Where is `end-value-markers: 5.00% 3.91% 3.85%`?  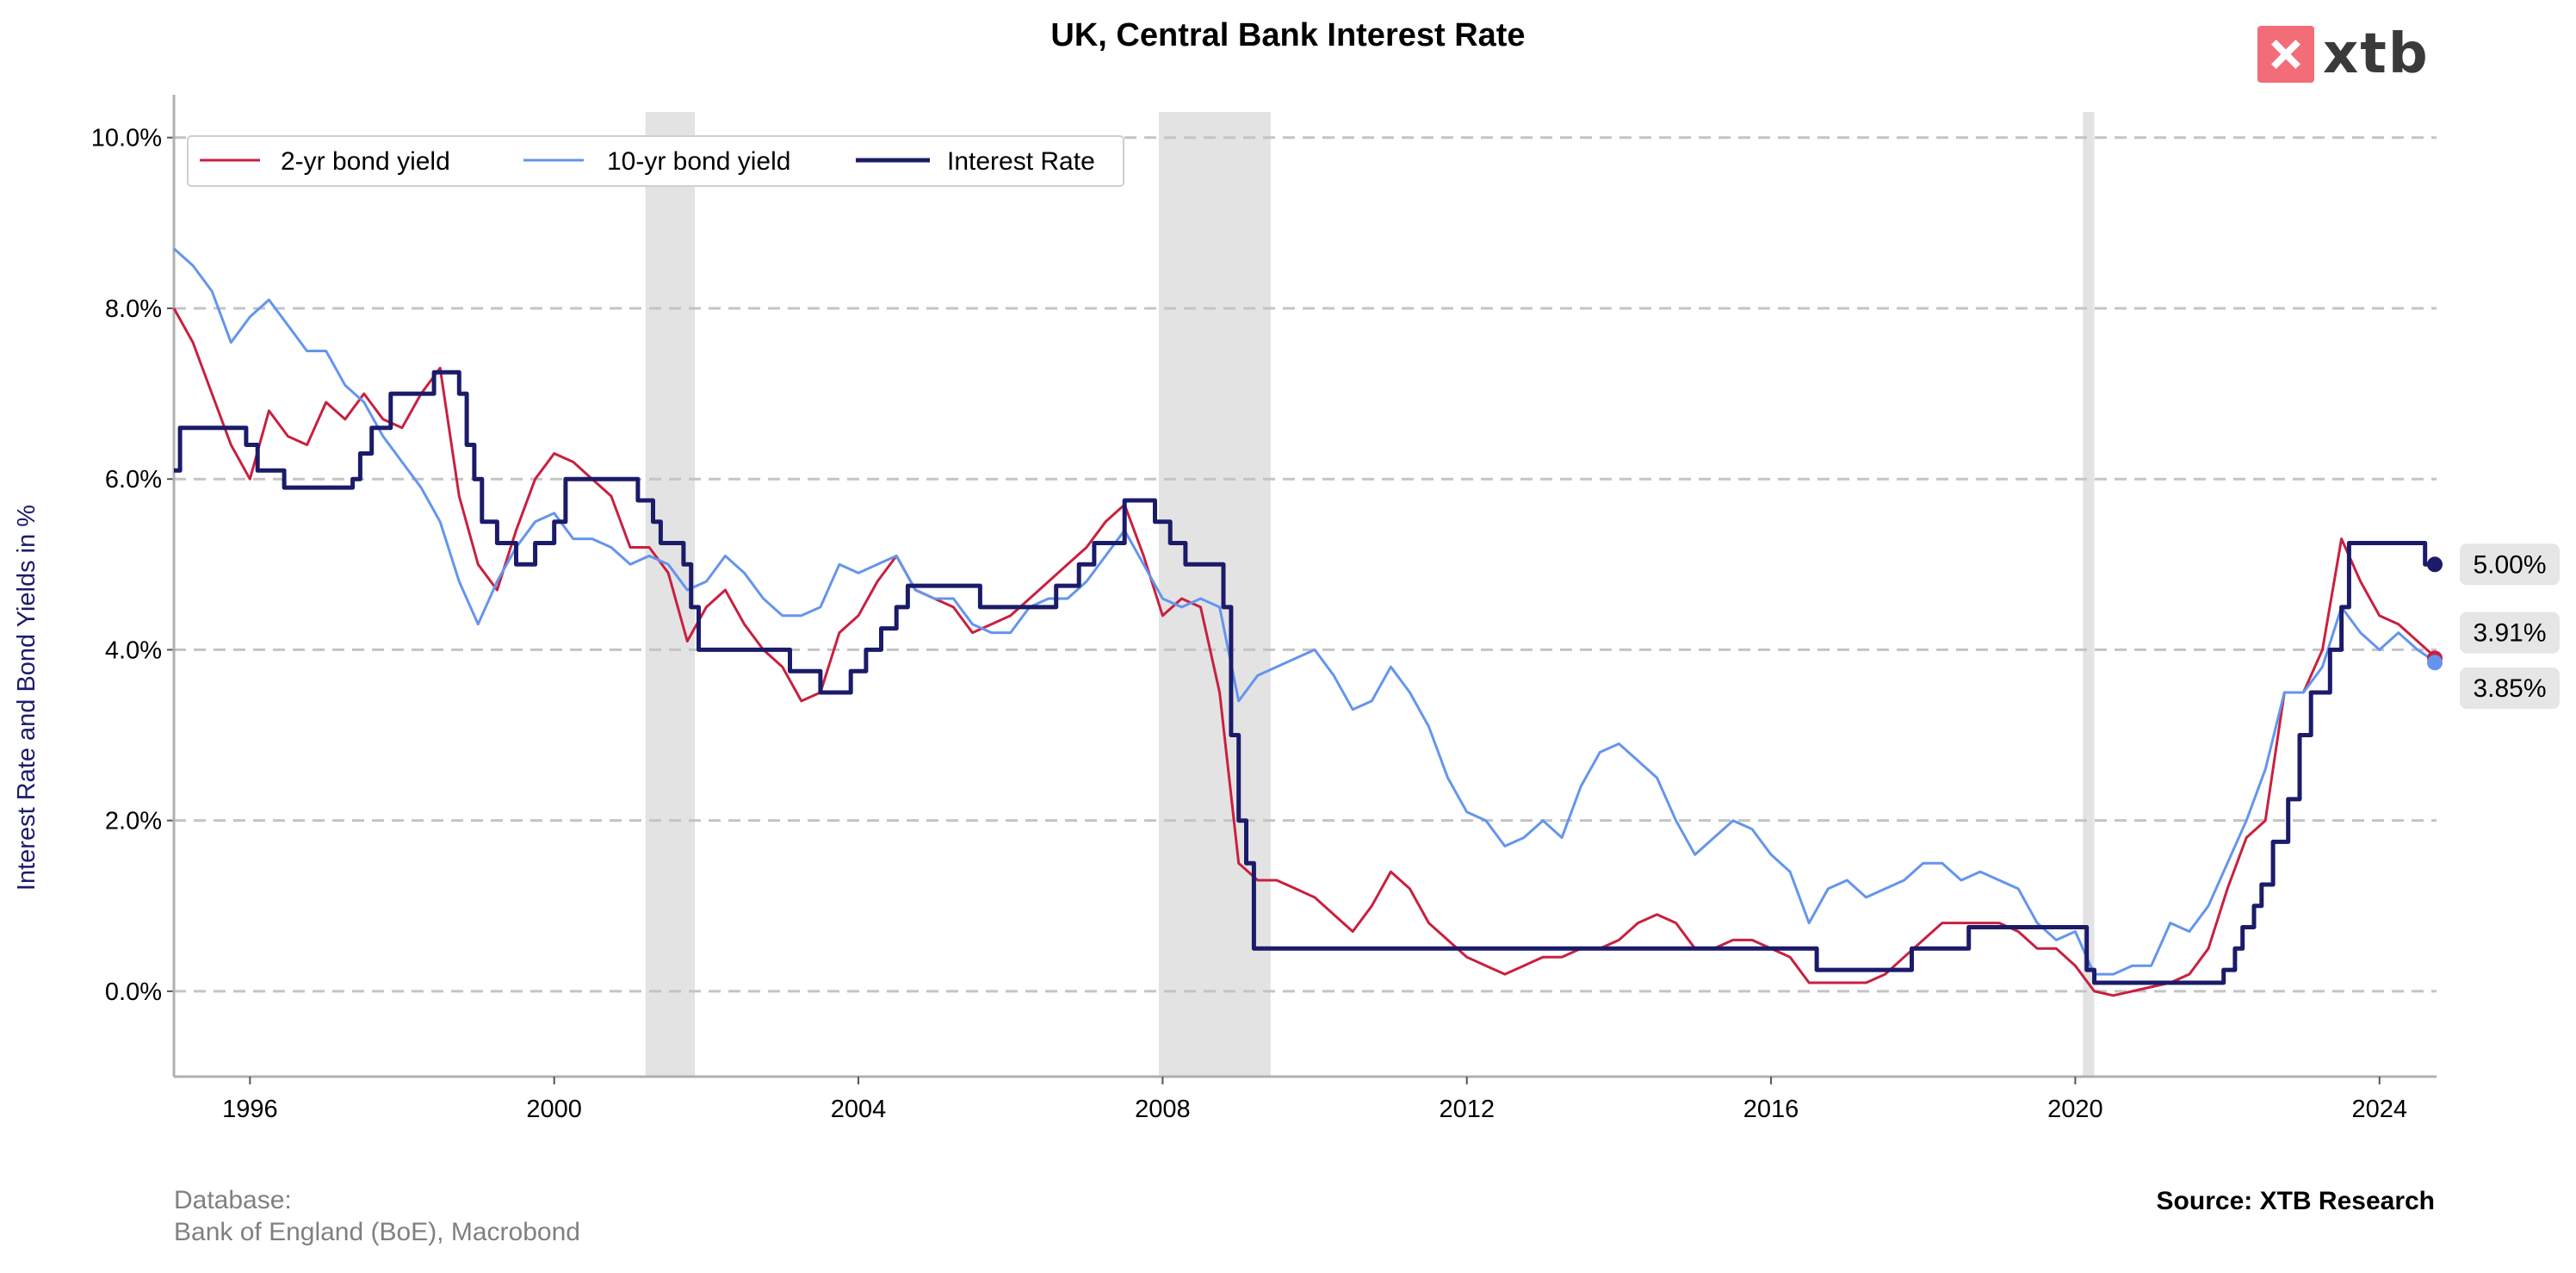
end-value-markers: 5.00% 3.91% 3.85% is located at coordinates (2494, 626).